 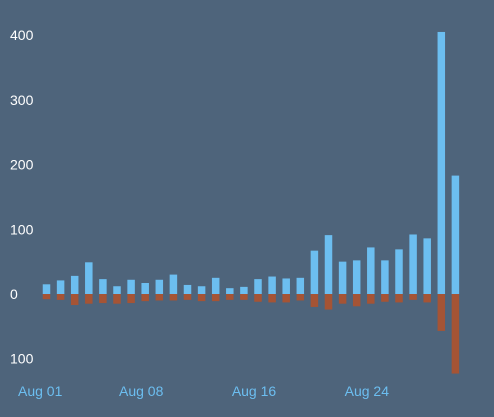 What do you see at coordinates (40, 391) in the screenshot?
I see `x-tick-label: Aug 01` at bounding box center [40, 391].